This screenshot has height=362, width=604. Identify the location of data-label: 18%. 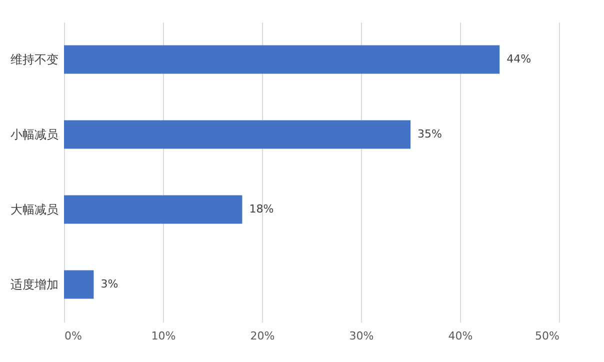
(261, 209).